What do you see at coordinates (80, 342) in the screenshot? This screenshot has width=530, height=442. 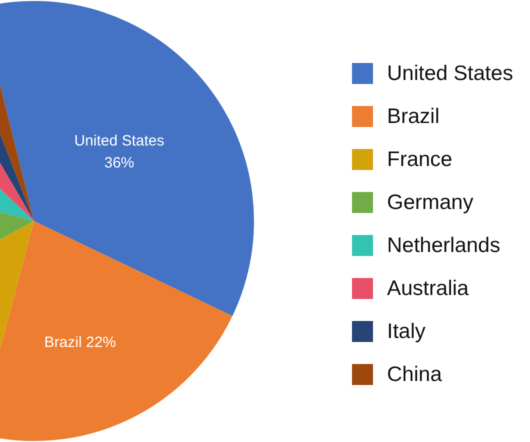 I see `category-label: Brazil 22%` at bounding box center [80, 342].